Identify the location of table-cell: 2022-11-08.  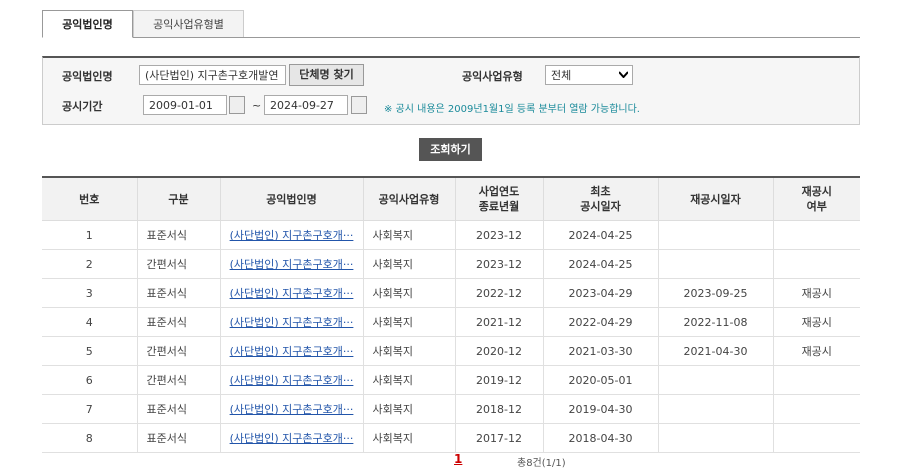
(715, 322).